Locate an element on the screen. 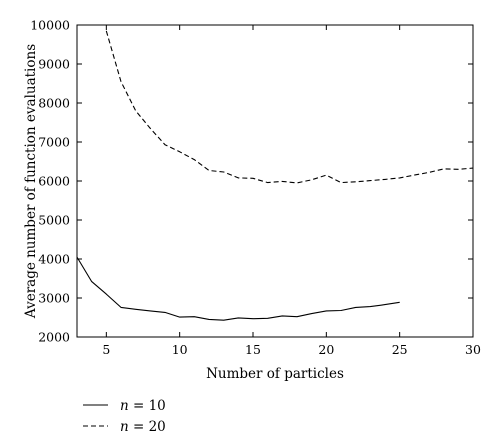 This screenshot has height=448, width=500. x-tick-label: 10 is located at coordinates (180, 349).